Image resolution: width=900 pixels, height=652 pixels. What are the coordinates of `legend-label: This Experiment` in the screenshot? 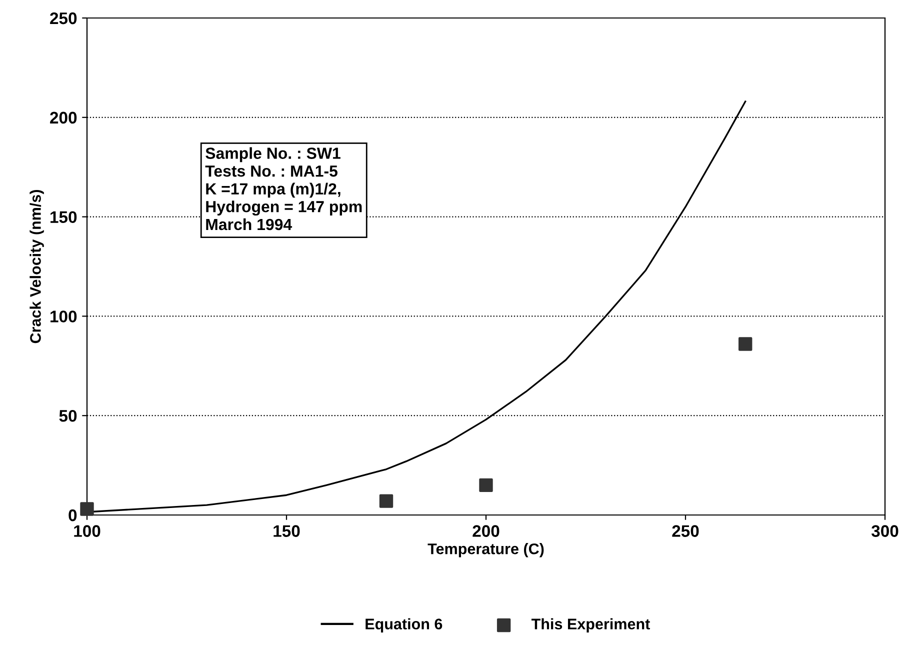 It's located at (590, 625).